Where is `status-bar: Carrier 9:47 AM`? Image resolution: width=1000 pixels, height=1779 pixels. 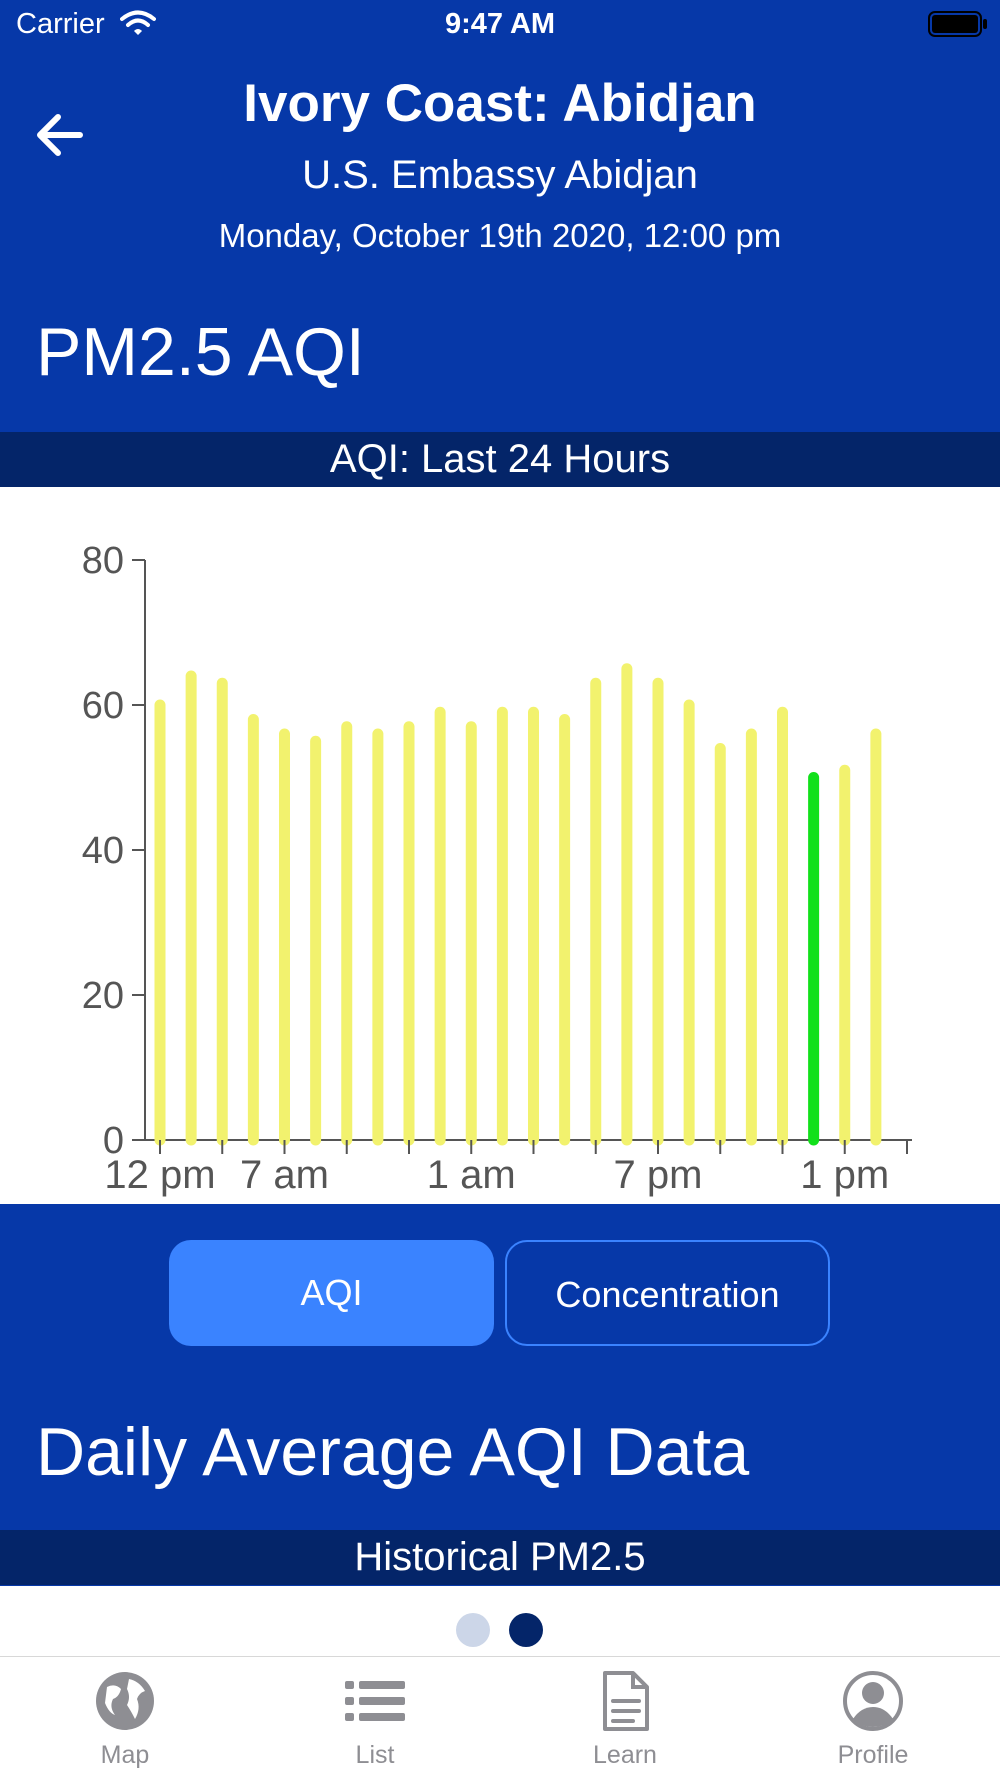
status-bar: Carrier 9:47 AM is located at coordinates (500, 25).